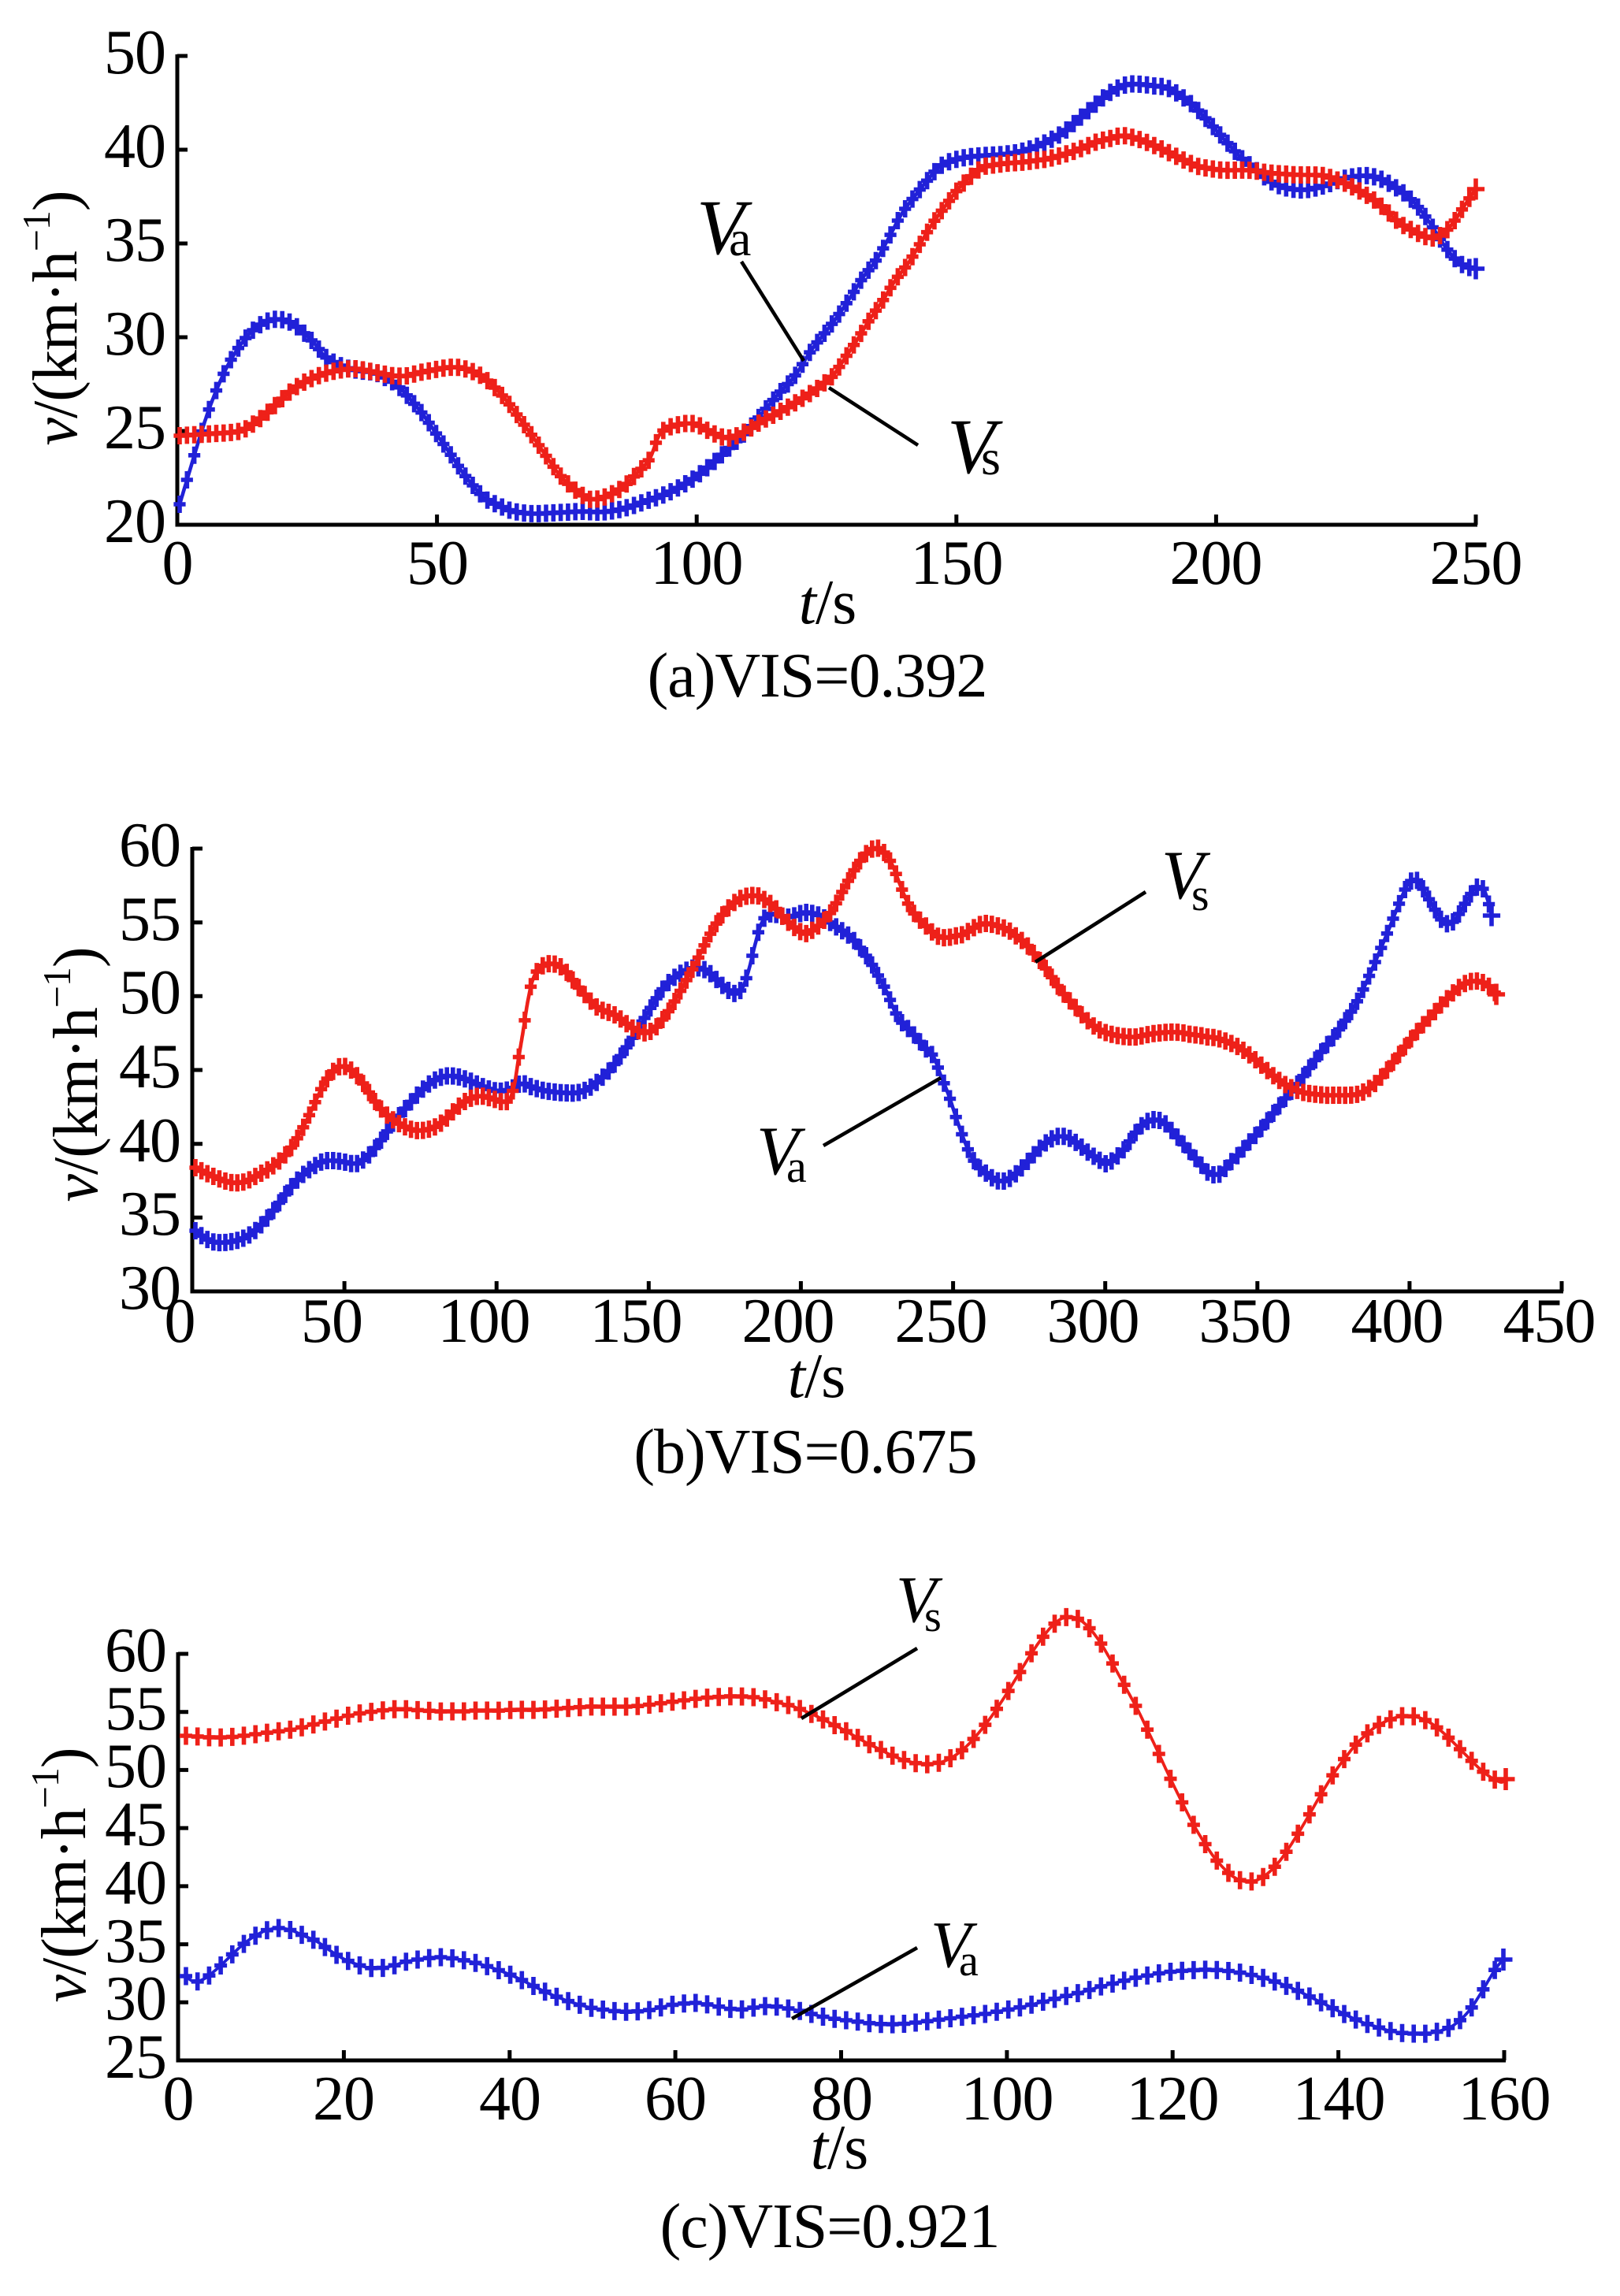 This screenshot has width=1620, height=2296. What do you see at coordinates (1397, 1321) in the screenshot?
I see `svg-text: 400` at bounding box center [1397, 1321].